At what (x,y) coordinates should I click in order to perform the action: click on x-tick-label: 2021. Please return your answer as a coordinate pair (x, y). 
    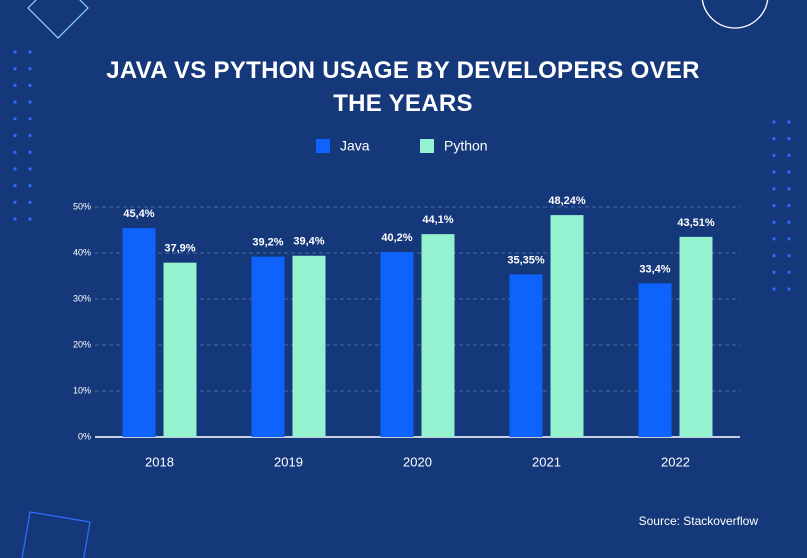
    Looking at the image, I should click on (546, 461).